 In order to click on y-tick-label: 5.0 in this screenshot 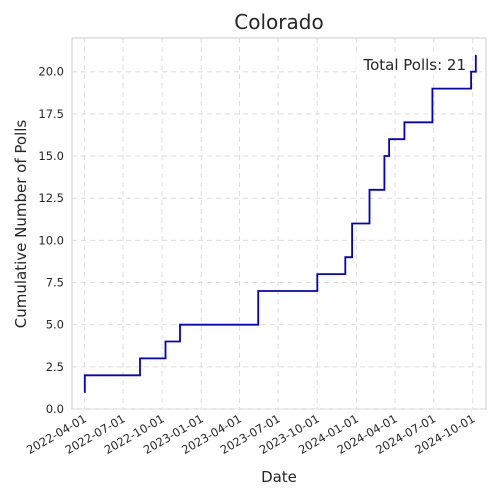, I will do `click(55, 325)`.